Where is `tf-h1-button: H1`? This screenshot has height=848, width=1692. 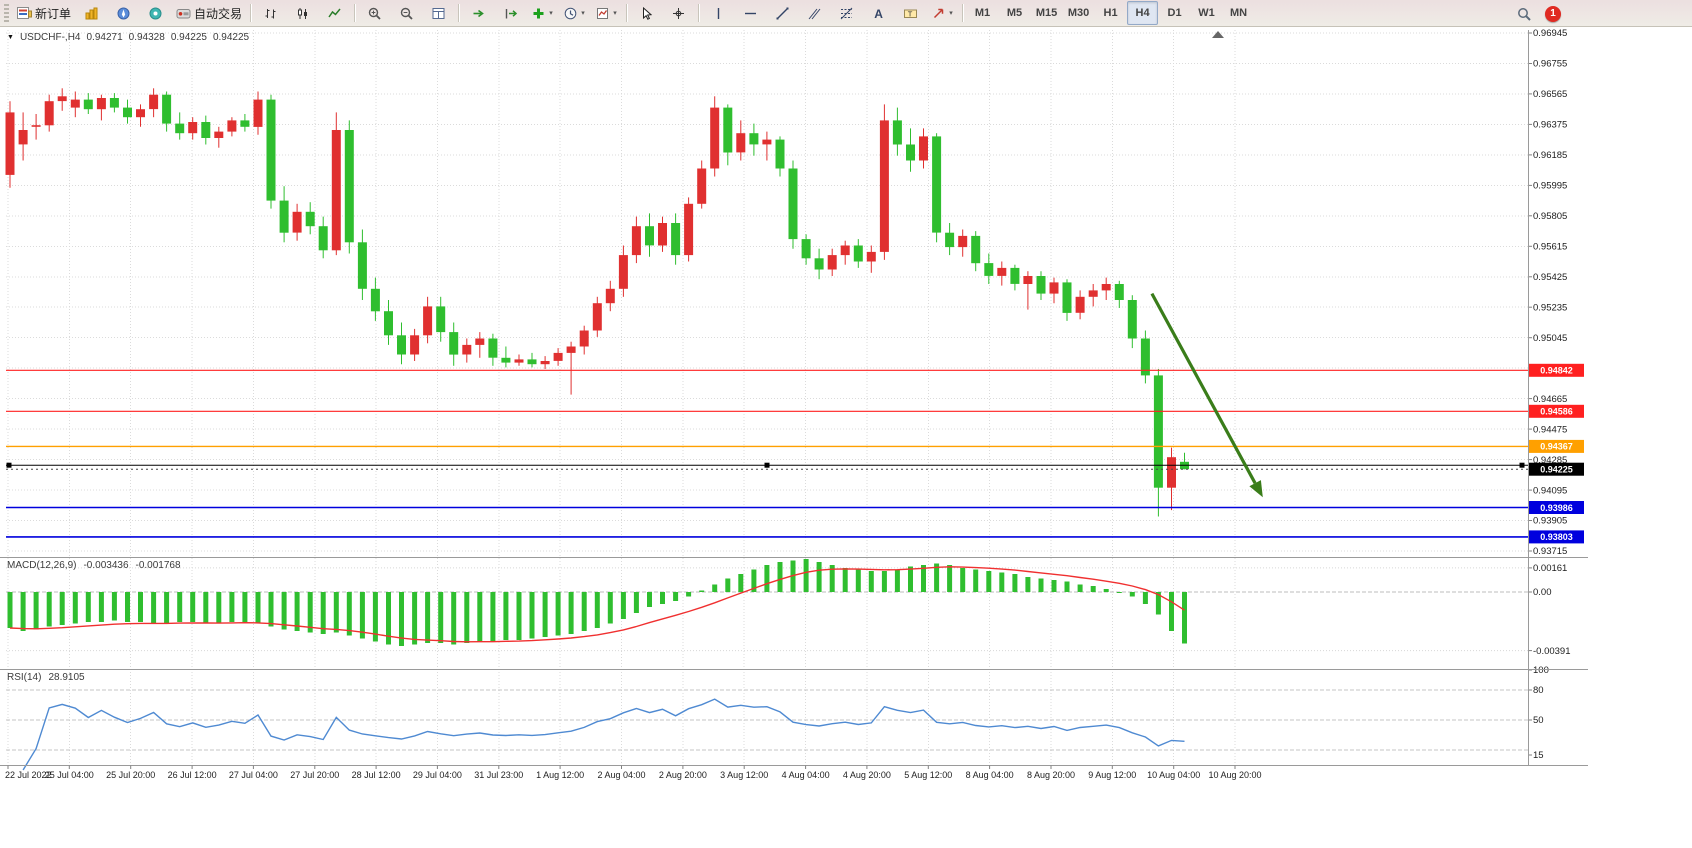 tf-h1-button: H1 is located at coordinates (1110, 13).